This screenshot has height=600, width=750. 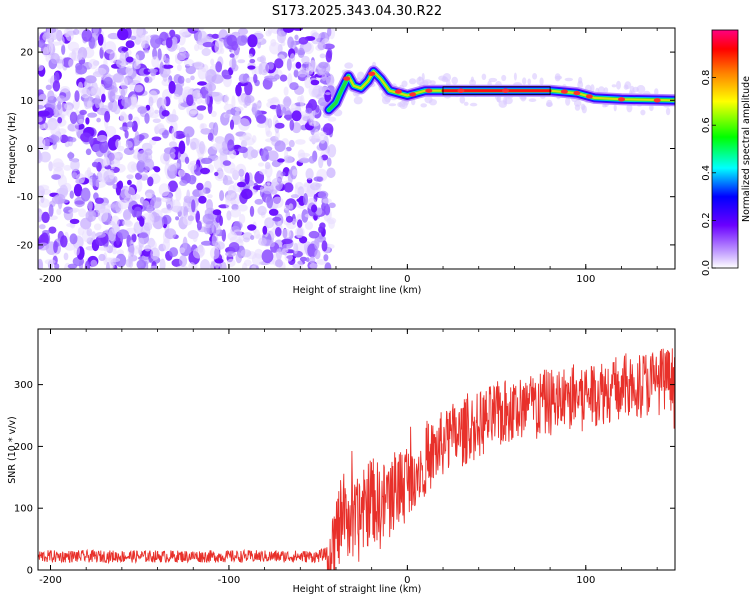 What do you see at coordinates (12, 148) in the screenshot?
I see `spectrogram-ylabel: Frequency (Hz)` at bounding box center [12, 148].